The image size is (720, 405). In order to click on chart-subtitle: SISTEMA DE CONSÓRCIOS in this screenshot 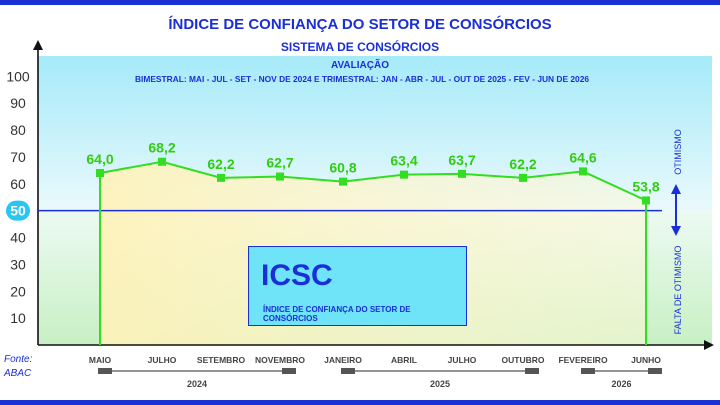, I will do `click(360, 47)`.